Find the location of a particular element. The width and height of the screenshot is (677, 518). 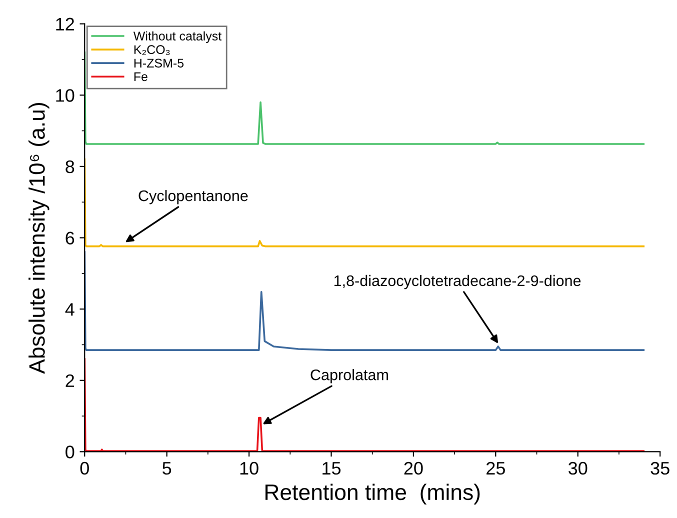

y-tick-label: 4 is located at coordinates (69, 309).